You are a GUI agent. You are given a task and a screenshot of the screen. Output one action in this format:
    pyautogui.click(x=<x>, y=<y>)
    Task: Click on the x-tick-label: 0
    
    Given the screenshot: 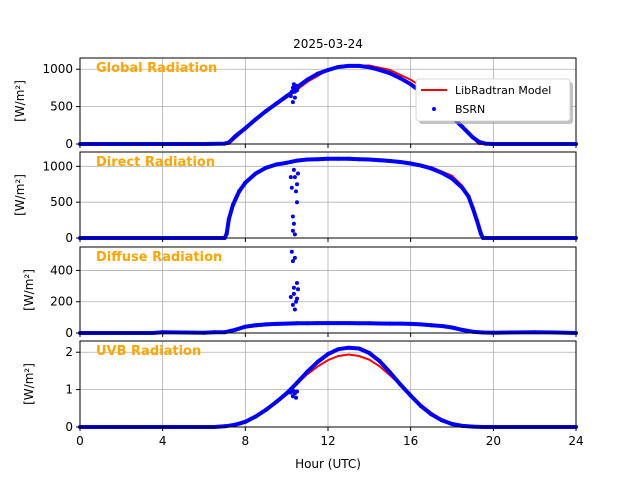 What is the action you would take?
    pyautogui.click(x=80, y=441)
    